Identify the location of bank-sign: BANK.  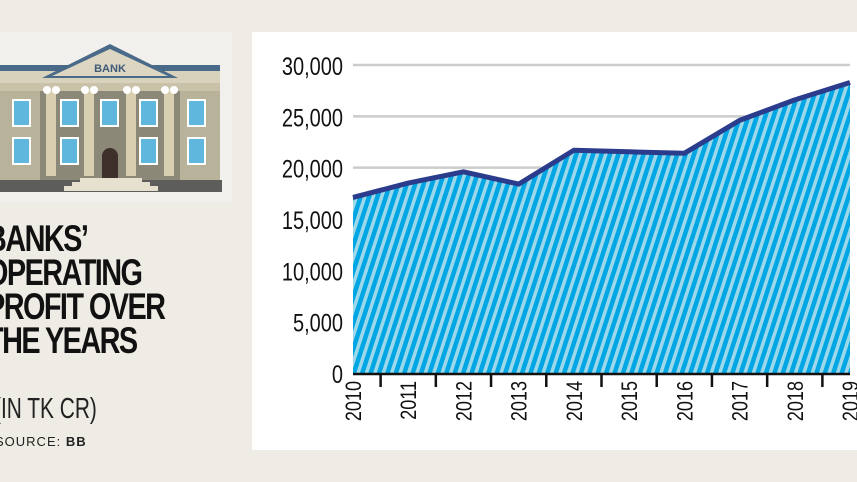
(110, 69).